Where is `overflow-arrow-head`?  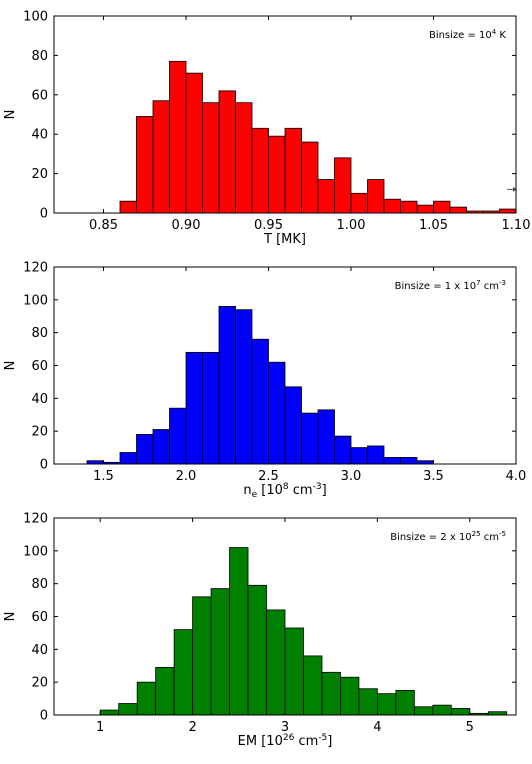
overflow-arrow-head is located at coordinates (515, 189).